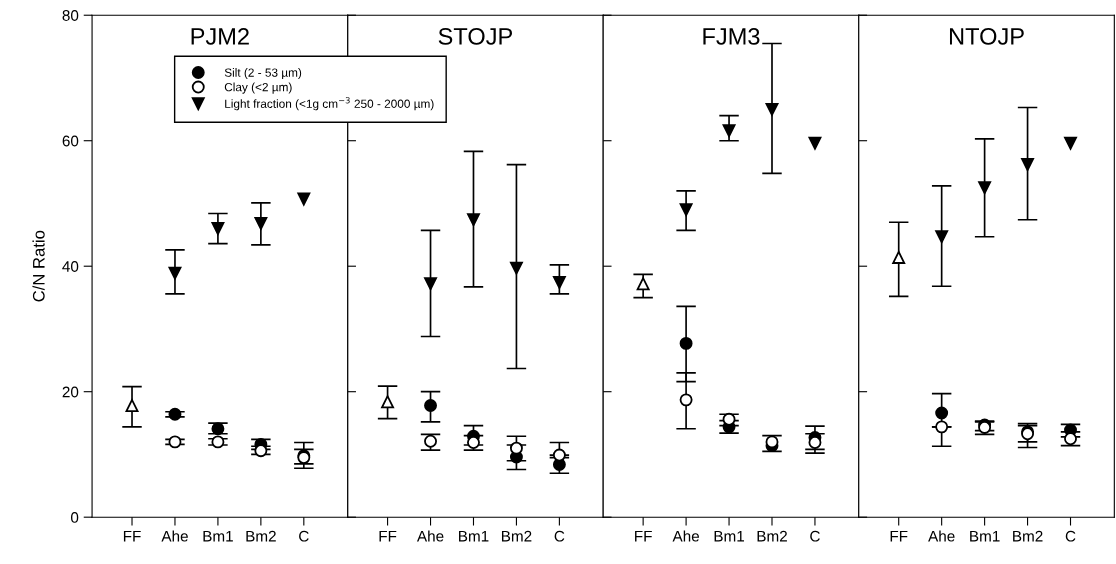  I want to click on chart-title: STOJP, so click(475, 36).